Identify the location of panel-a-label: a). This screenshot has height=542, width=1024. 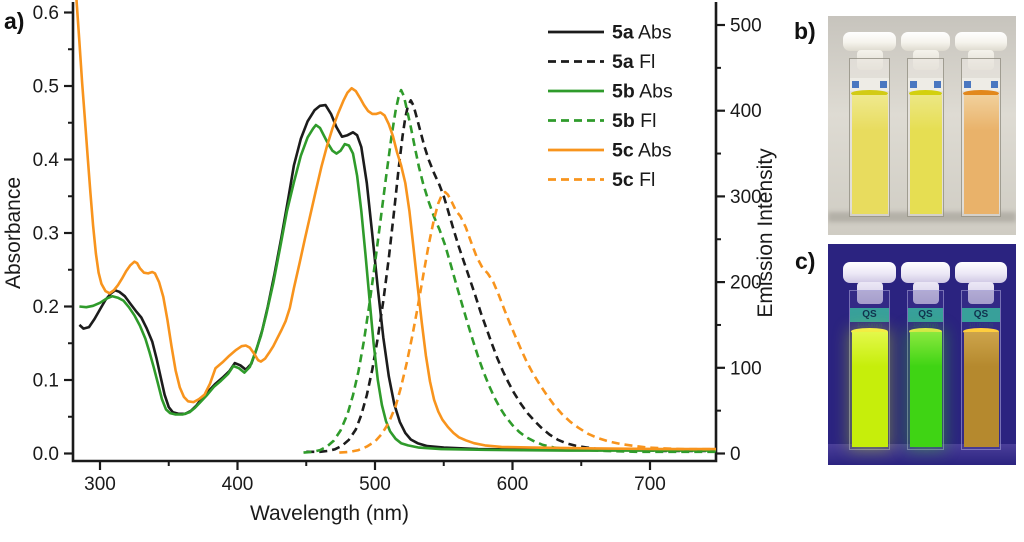
(14, 21).